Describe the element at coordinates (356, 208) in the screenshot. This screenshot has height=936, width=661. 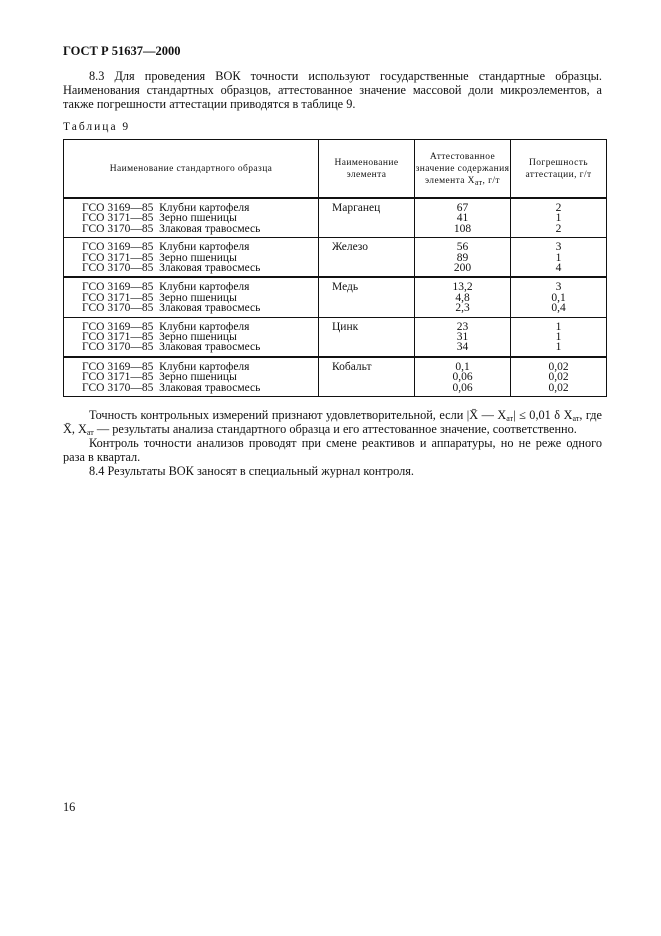
I see `cell-line: Марганец` at that location.